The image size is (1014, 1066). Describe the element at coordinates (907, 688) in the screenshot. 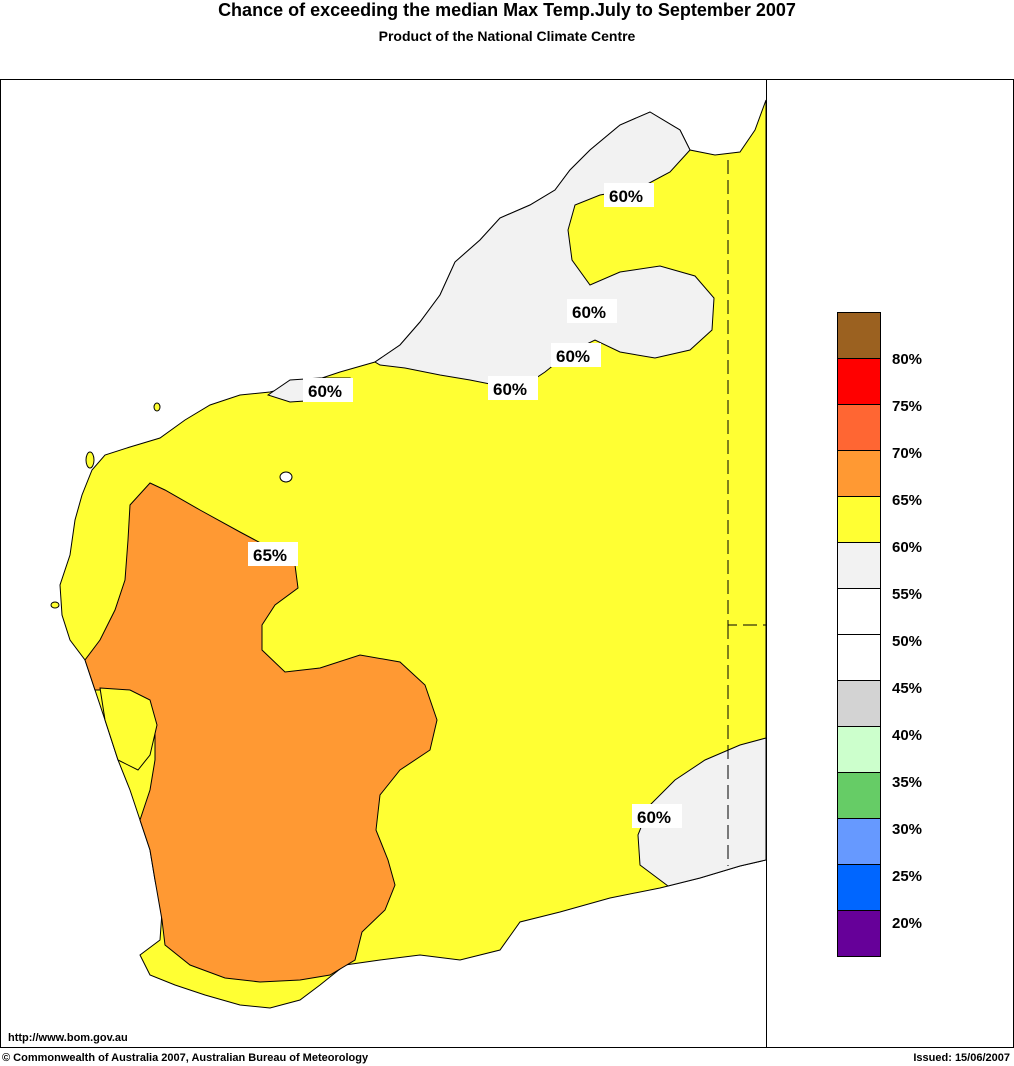

I see `legend-tick-label: 45%` at that location.